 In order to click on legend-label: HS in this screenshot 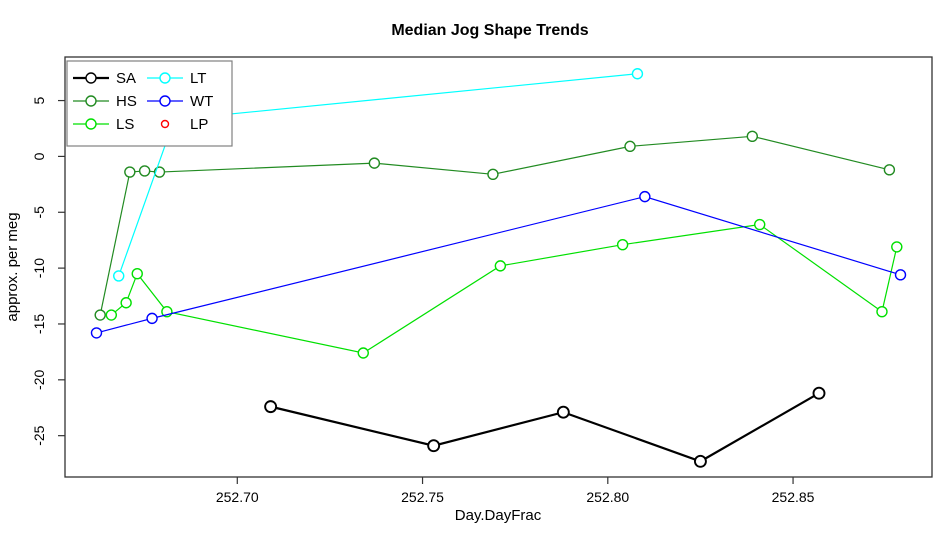, I will do `click(126, 101)`.